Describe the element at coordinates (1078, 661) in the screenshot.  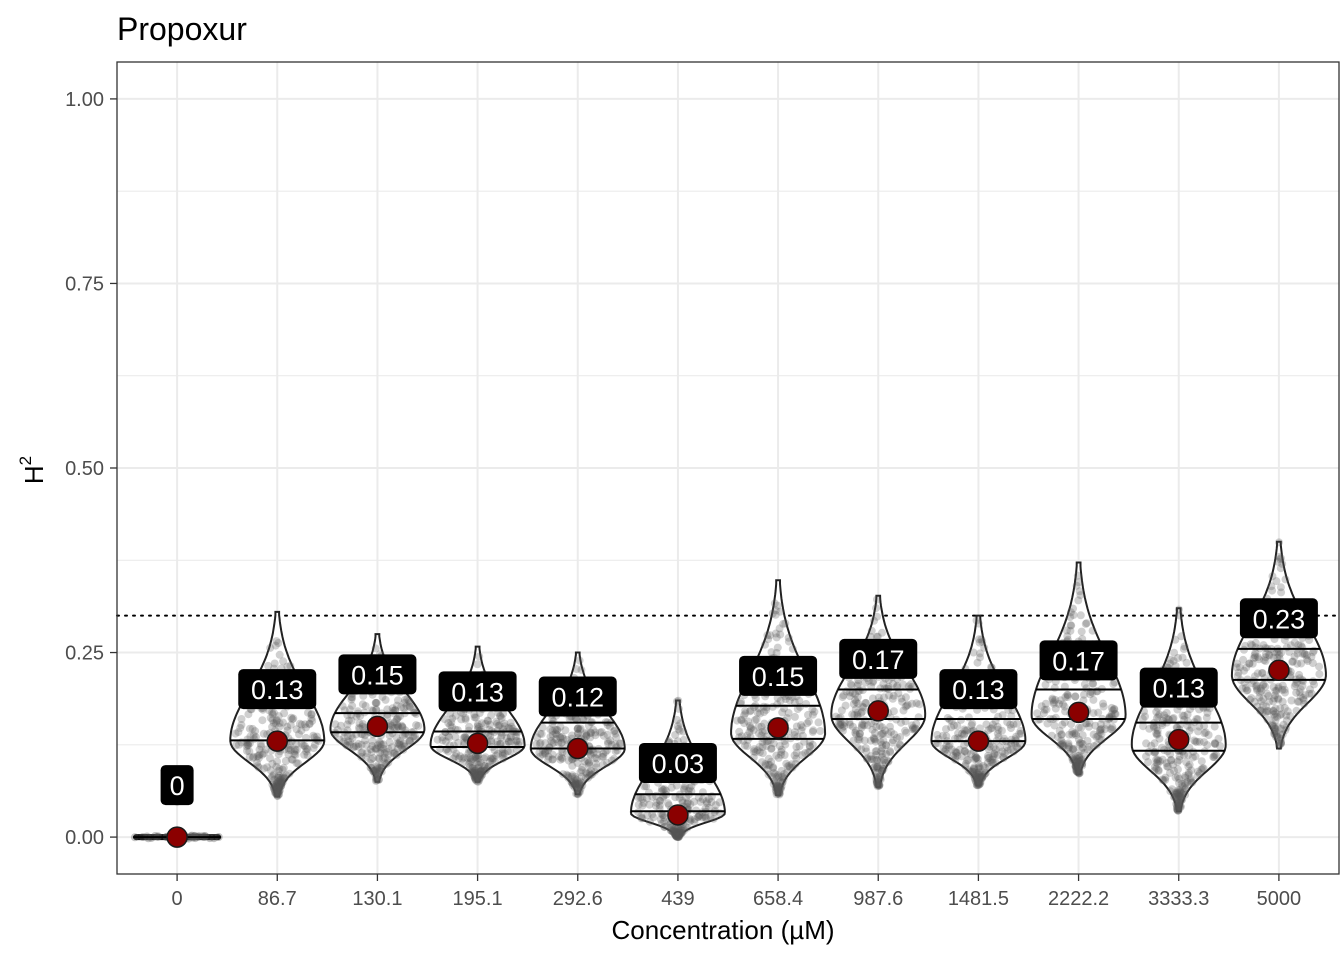
I see `mean-label-text: 0.17` at that location.